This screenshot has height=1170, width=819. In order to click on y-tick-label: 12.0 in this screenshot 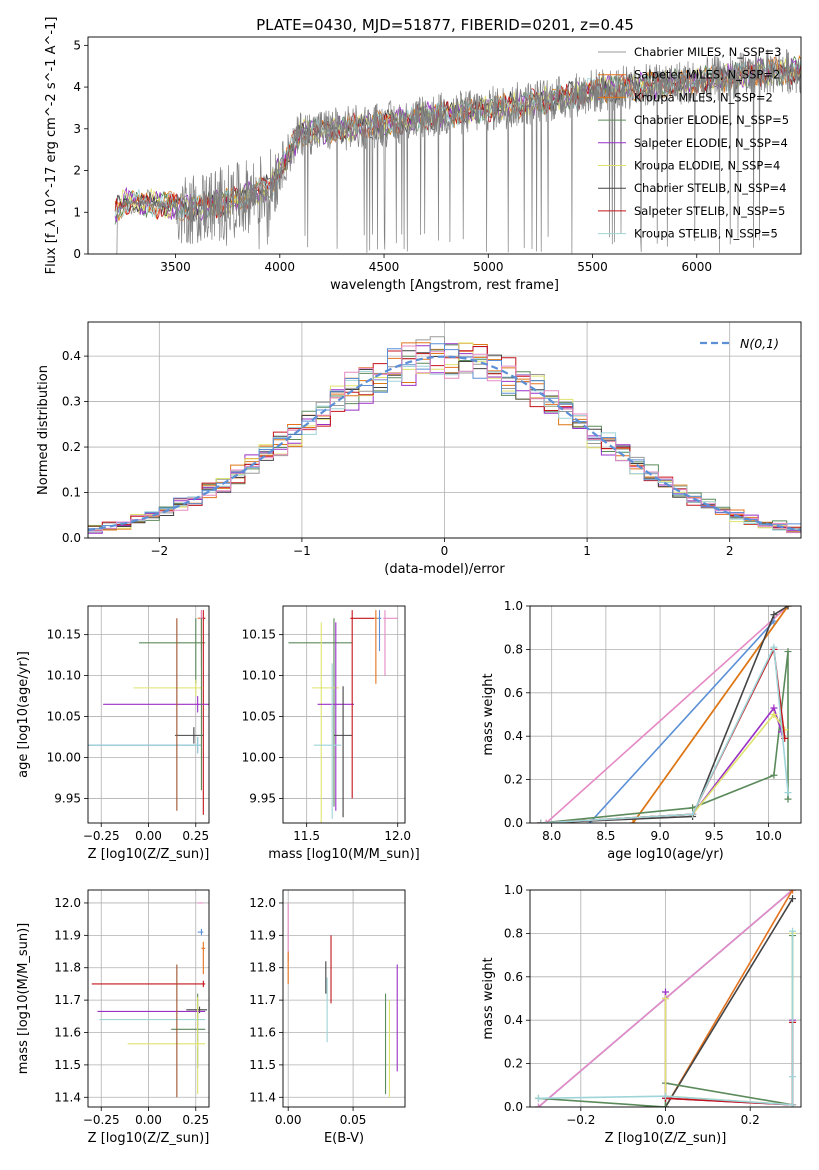, I will do `click(262, 903)`.